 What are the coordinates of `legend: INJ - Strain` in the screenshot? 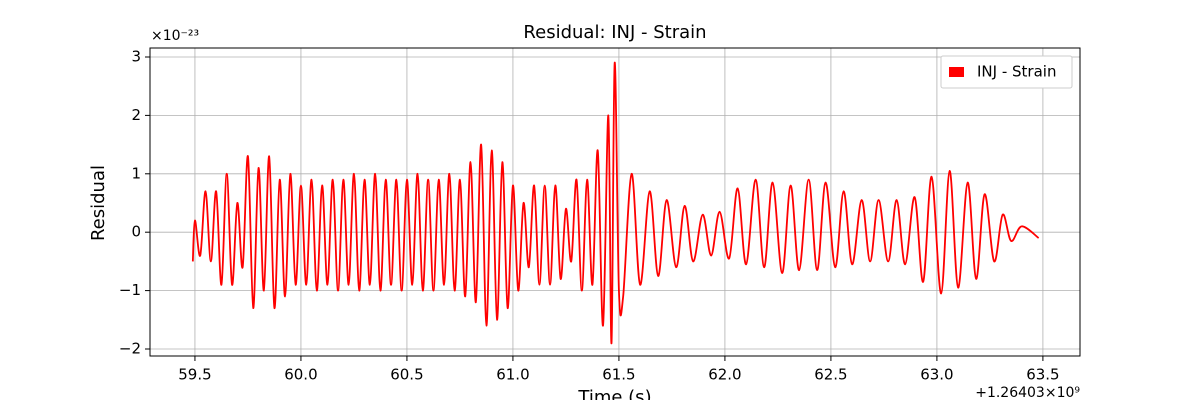 It's located at (1006, 72).